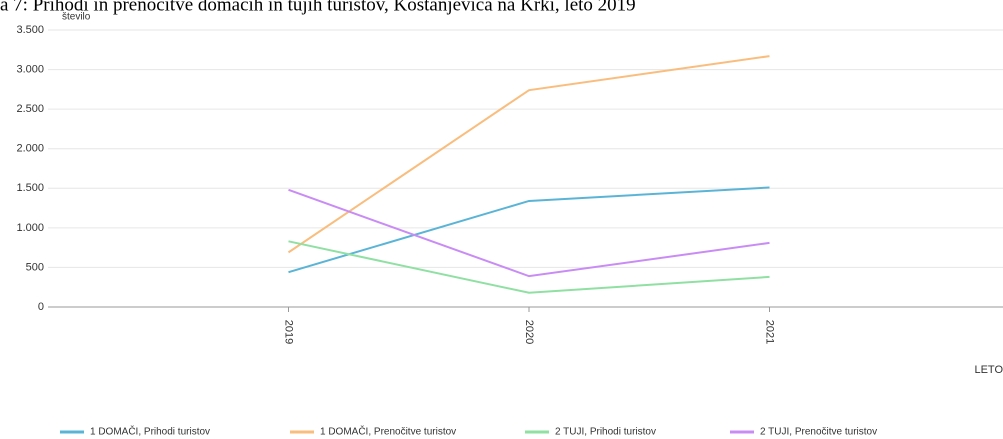  Describe the element at coordinates (41, 307) in the screenshot. I see `y-tick-label: 0` at that location.